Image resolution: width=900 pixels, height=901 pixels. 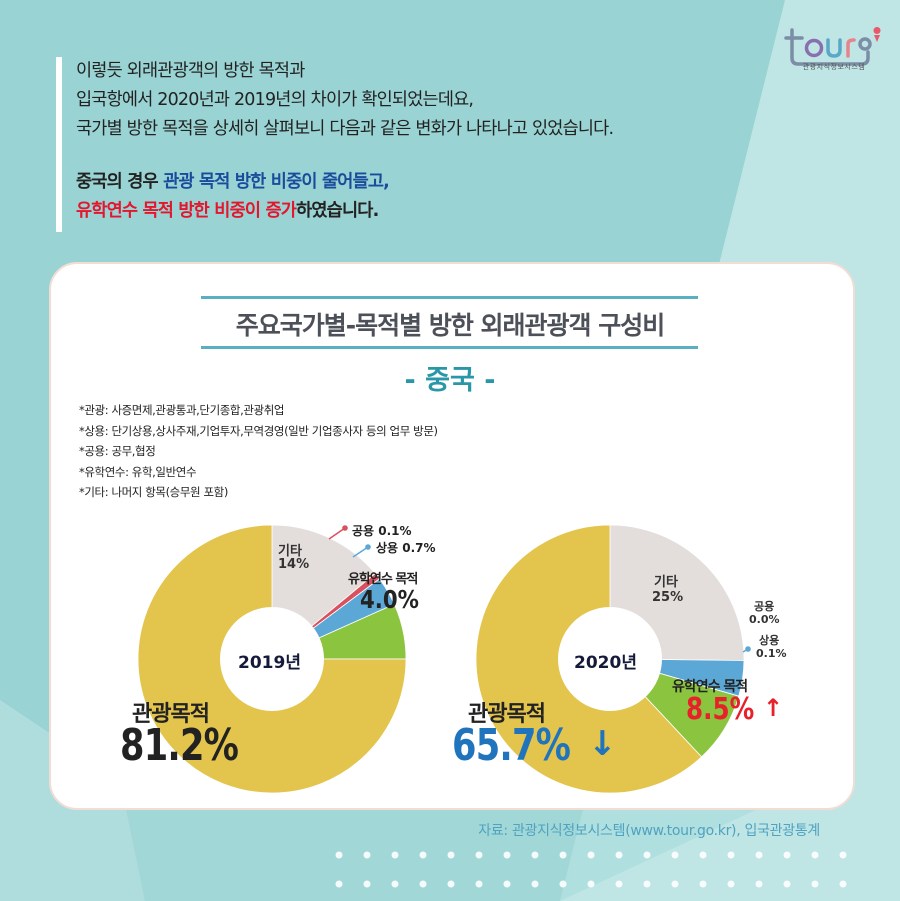 I want to click on chart-title: 주요국가별-목적별 방한 외래관광객 구성비, so click(x=450, y=325).